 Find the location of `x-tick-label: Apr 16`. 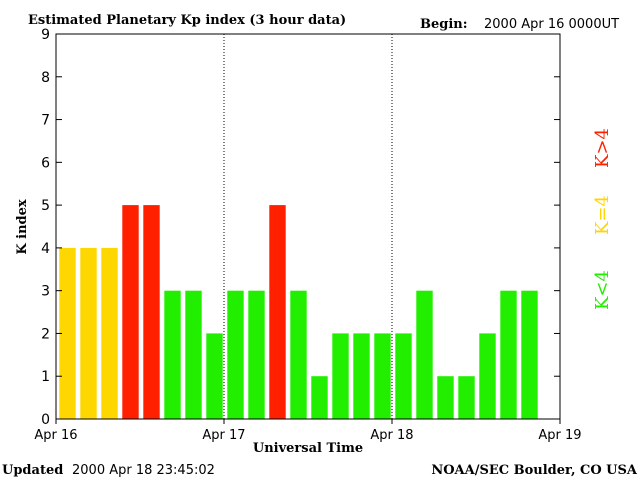

x-tick-label: Apr 16 is located at coordinates (55, 435).